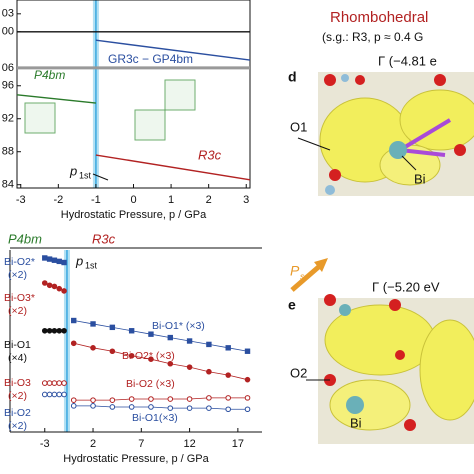  Describe the element at coordinates (155, 418) in the screenshot. I see `series-label: Bi-O1(×3)` at that location.